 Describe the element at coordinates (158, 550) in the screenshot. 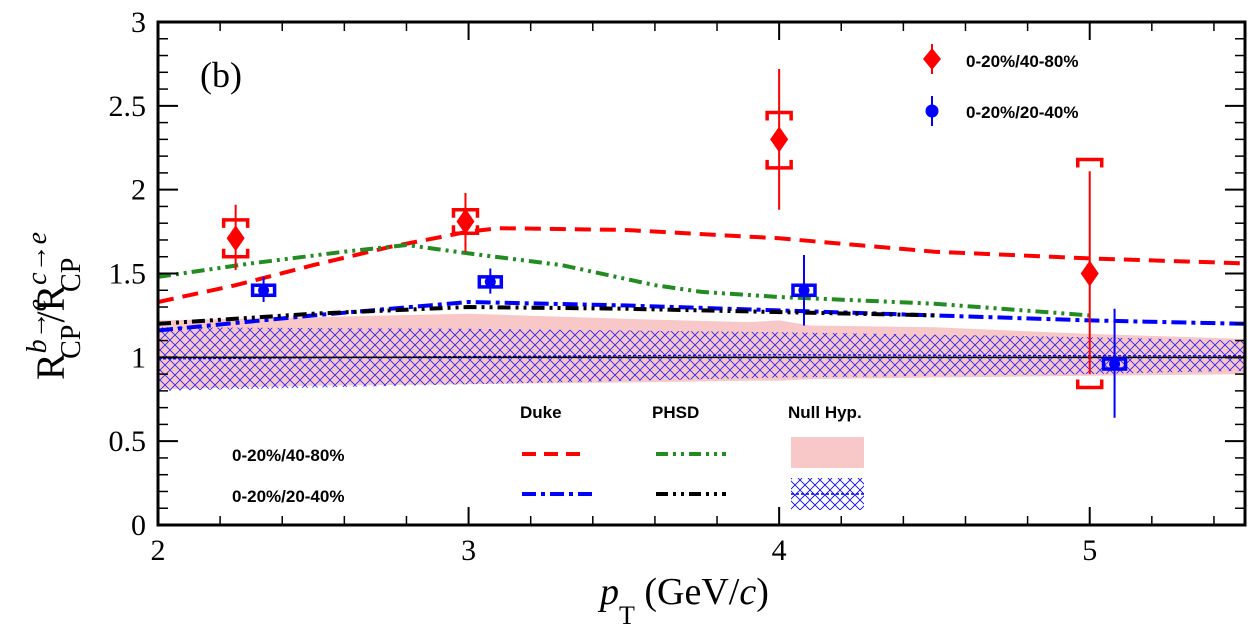

I see `x-tick-label: 2` at that location.